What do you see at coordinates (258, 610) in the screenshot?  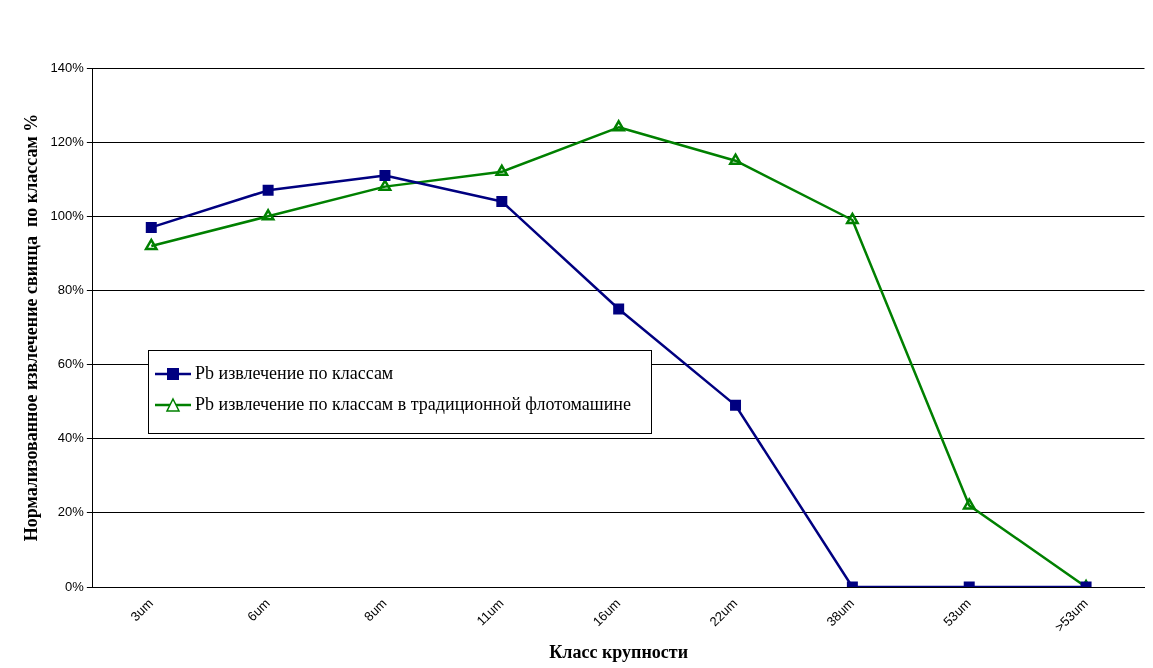 I see `x-tick-label: 6um` at bounding box center [258, 610].